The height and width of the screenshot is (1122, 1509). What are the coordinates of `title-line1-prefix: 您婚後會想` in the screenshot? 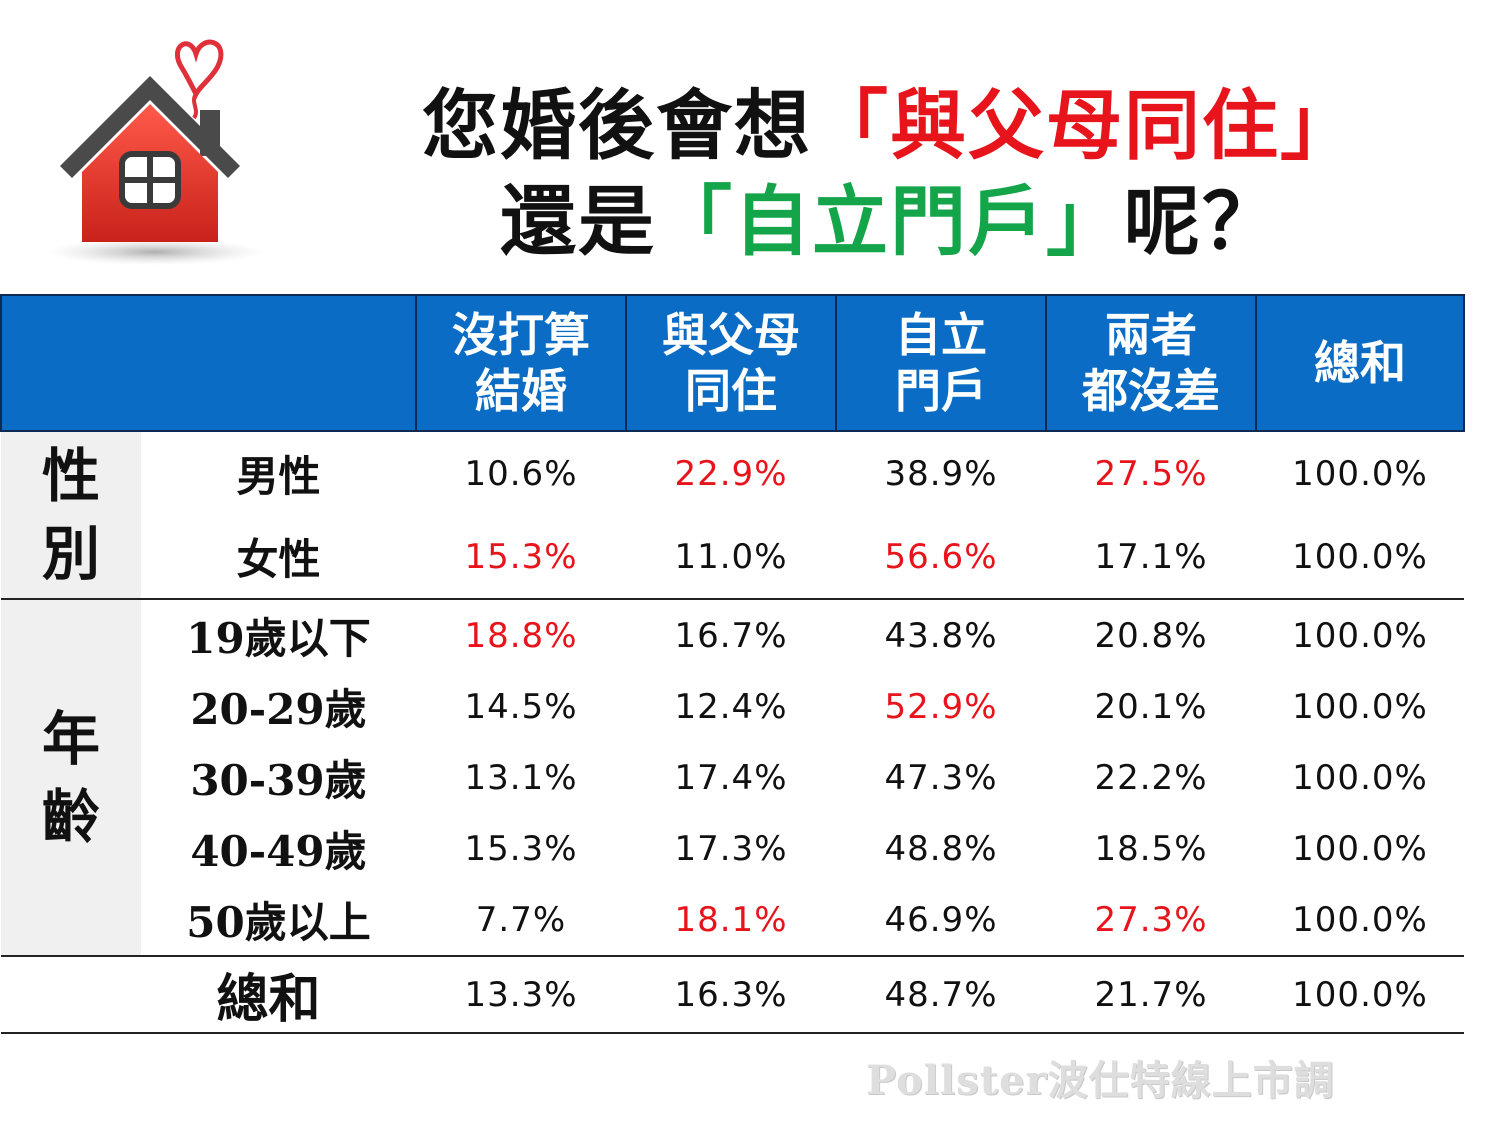 It's located at (617, 125).